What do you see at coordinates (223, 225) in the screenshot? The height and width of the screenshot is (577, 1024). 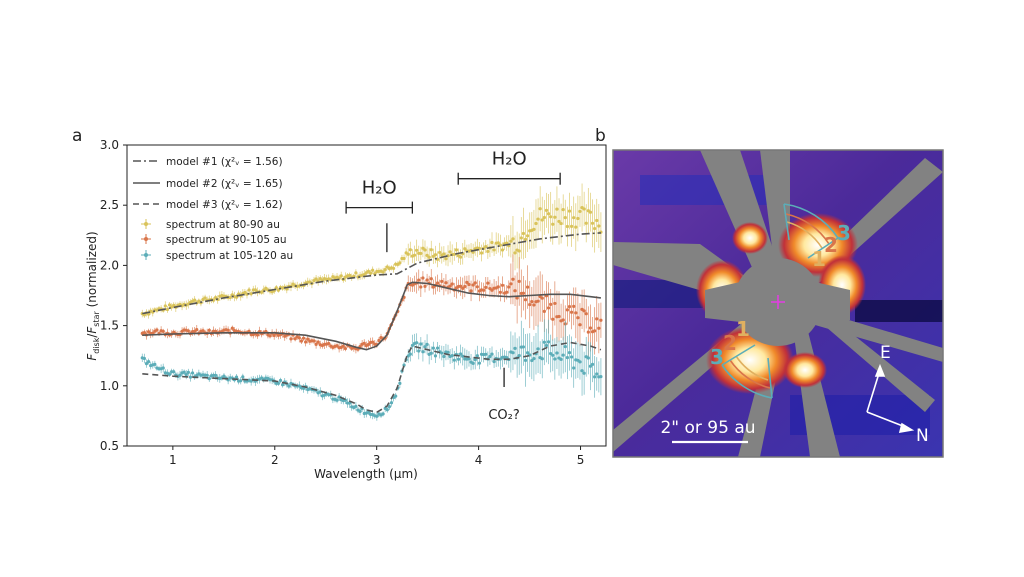 I see `legend-label-spectrum-80-90: spectrum at 80-90 au` at bounding box center [223, 225].